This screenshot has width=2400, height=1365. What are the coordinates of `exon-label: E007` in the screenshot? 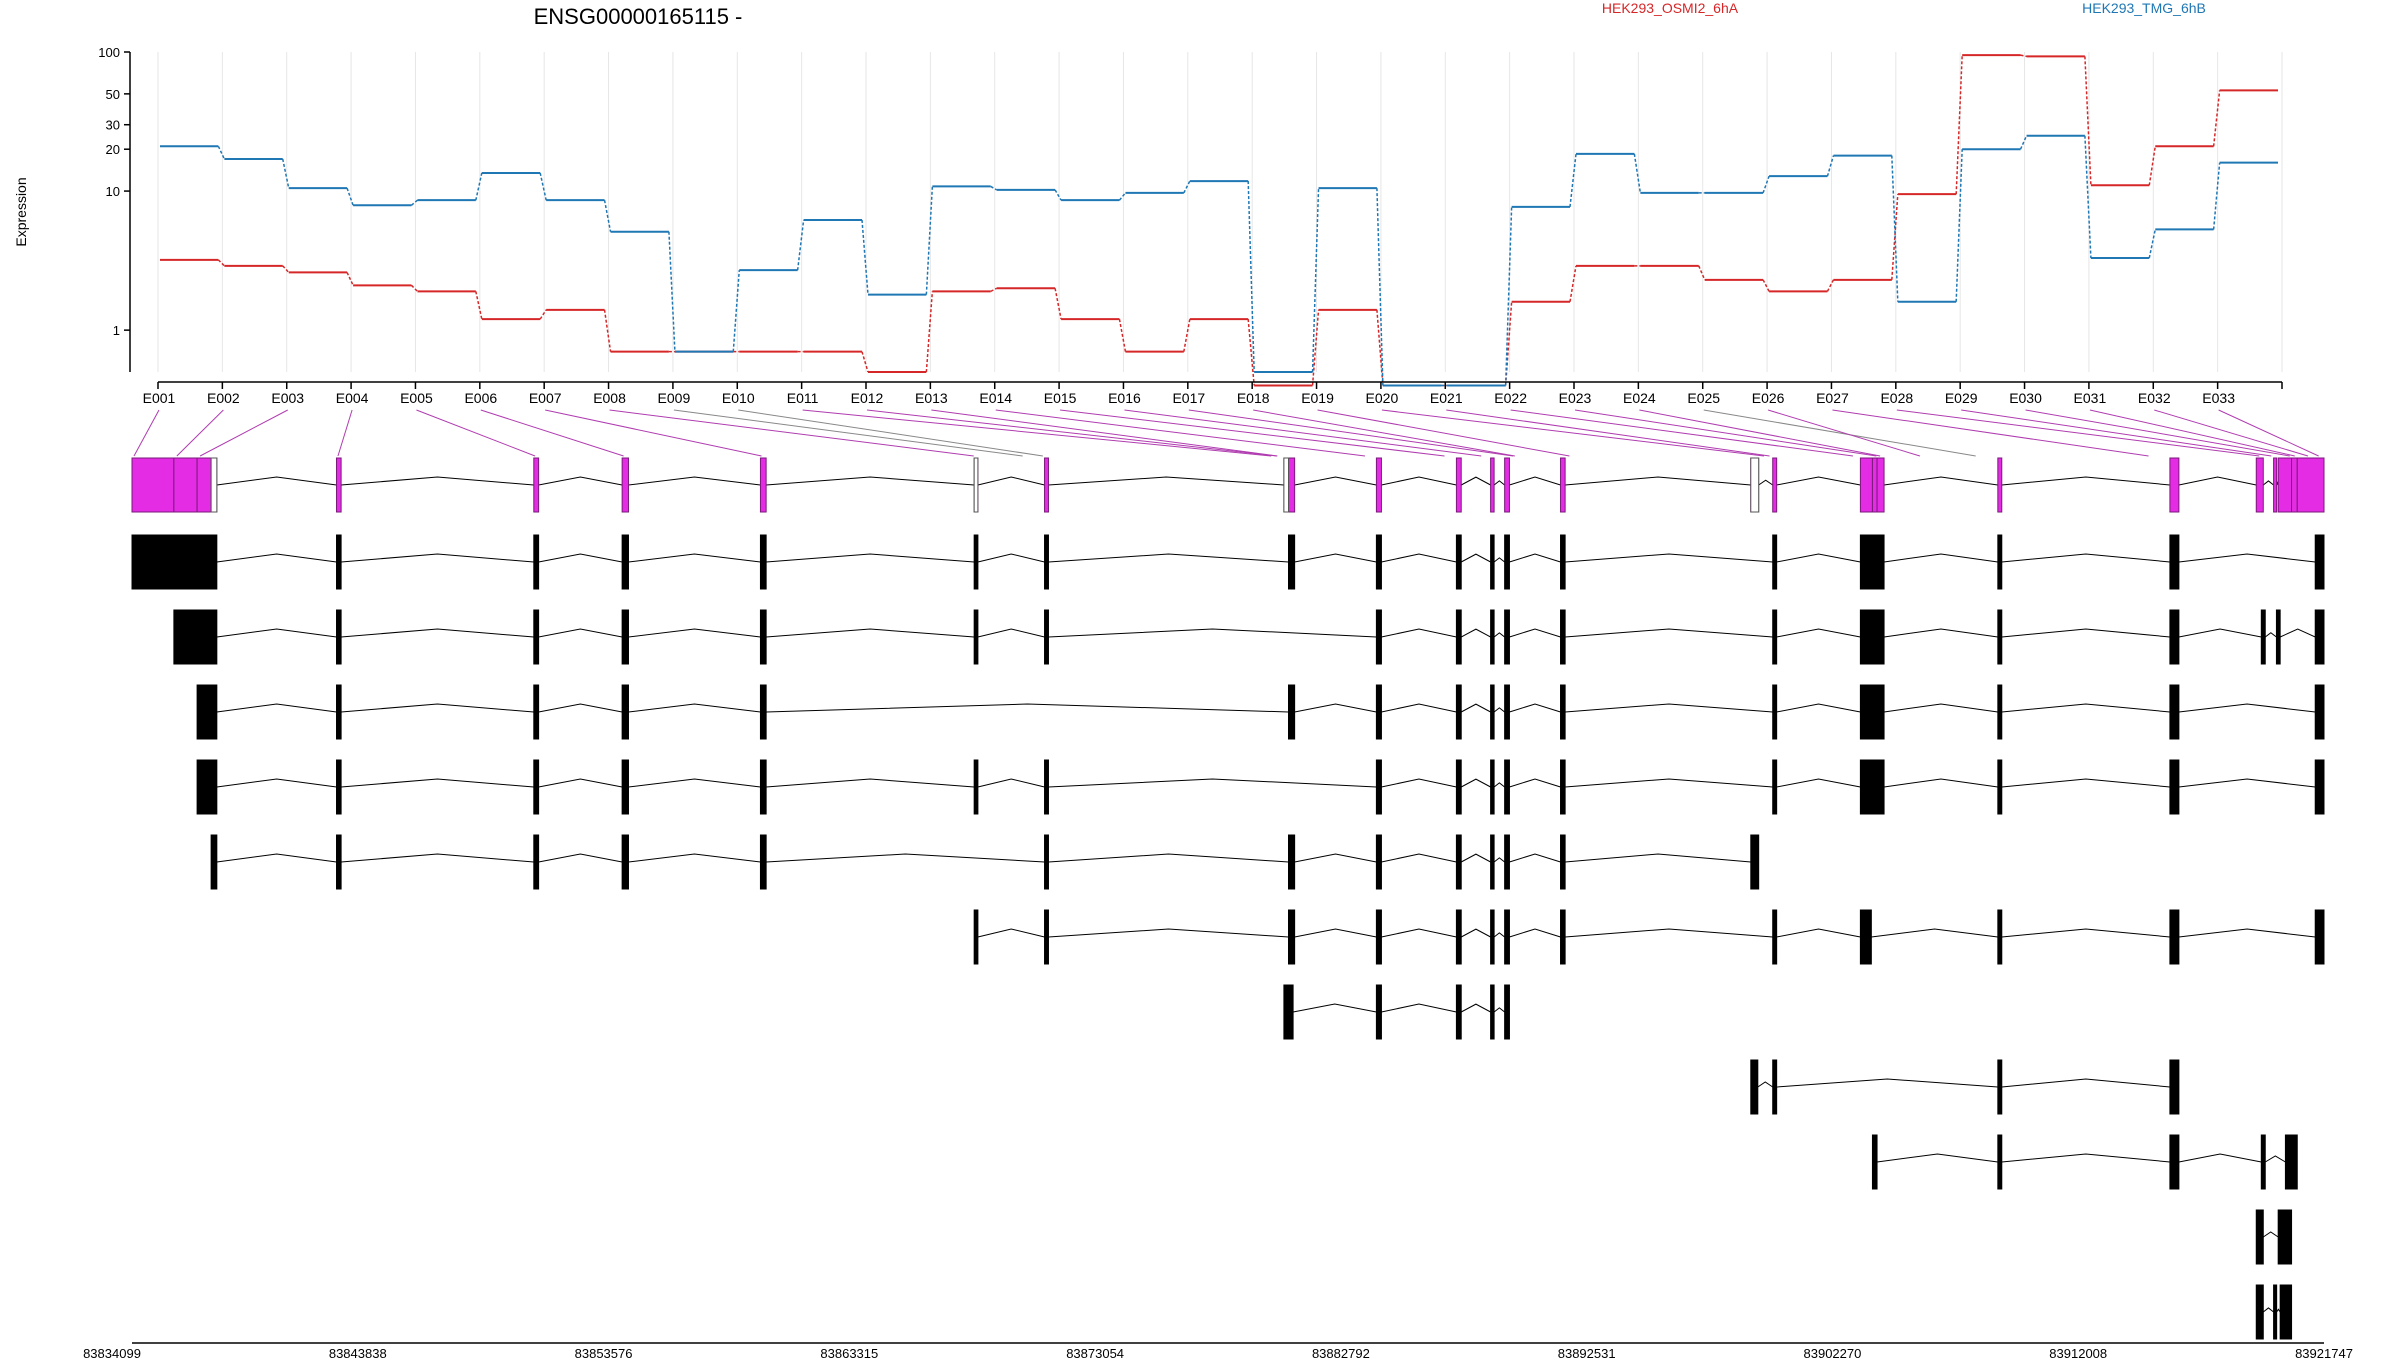 It's located at (545, 398).